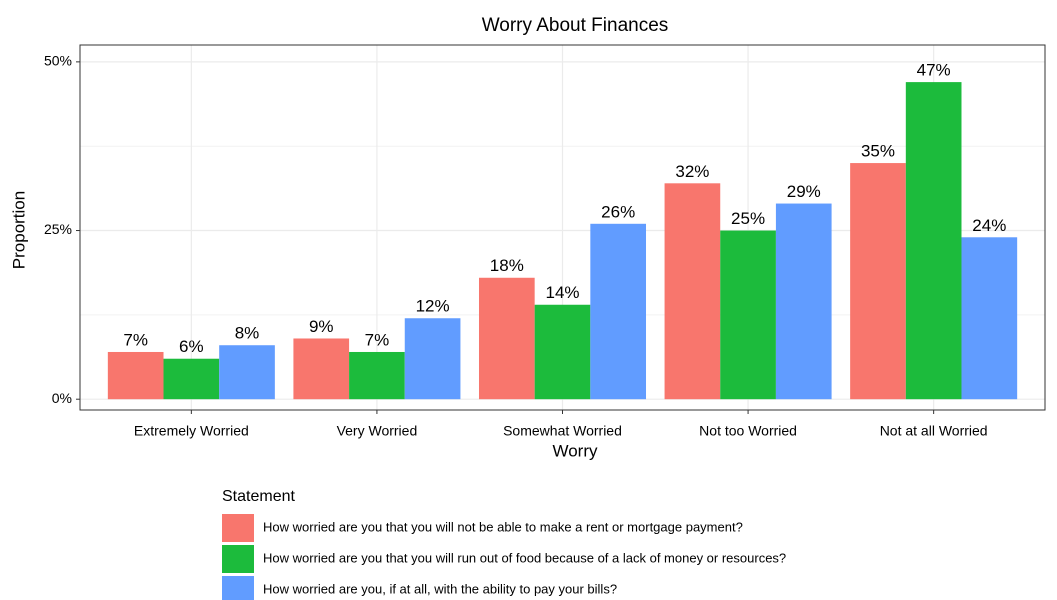 This screenshot has width=1057, height=600. Describe the element at coordinates (618, 211) in the screenshot. I see `data-label: 26%` at that location.